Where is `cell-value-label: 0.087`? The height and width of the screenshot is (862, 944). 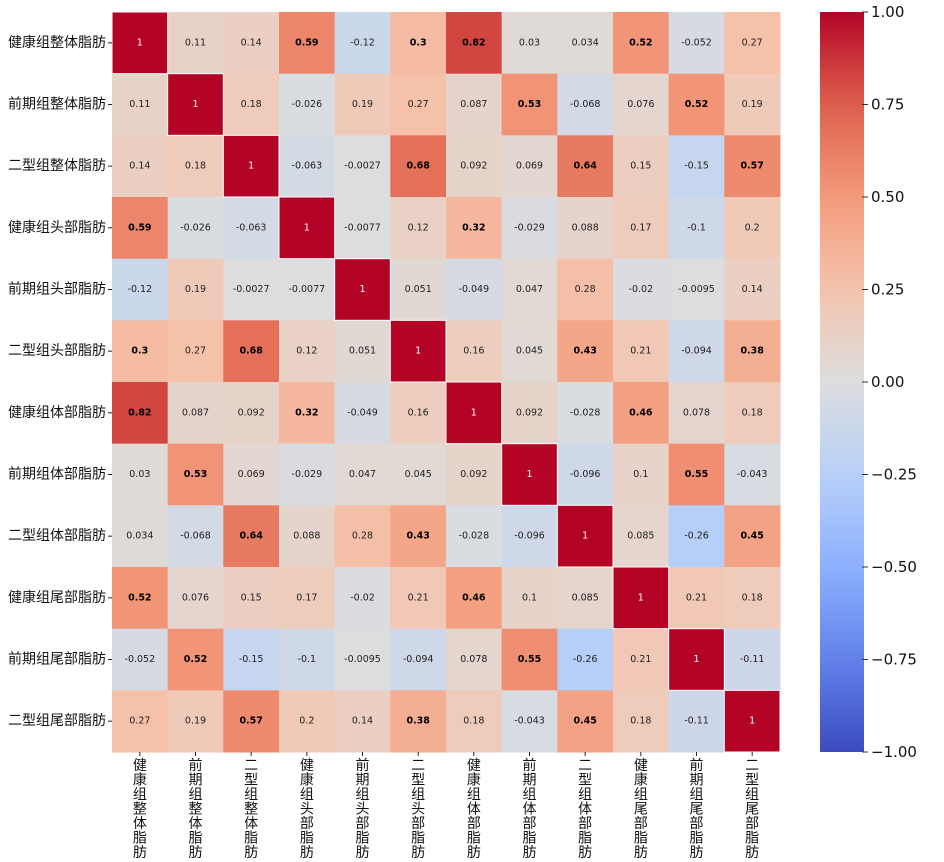
cell-value-label: 0.087 is located at coordinates (473, 104).